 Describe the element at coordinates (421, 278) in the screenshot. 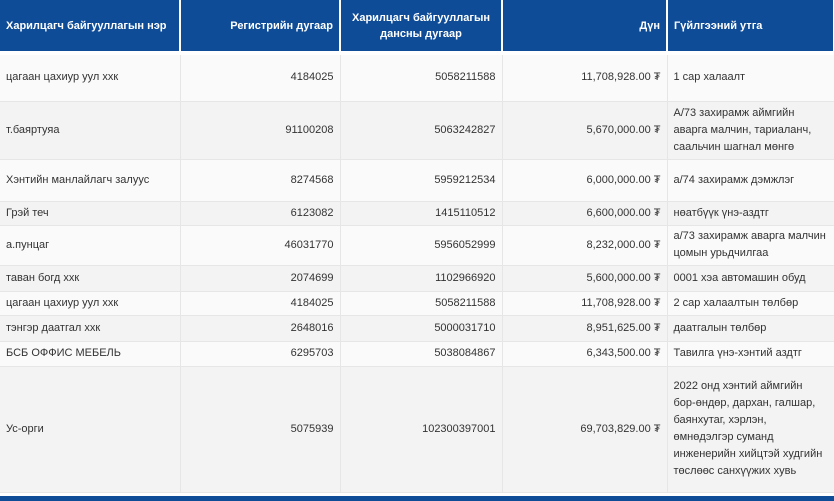

I see `cell-account-number: 1102966920` at that location.